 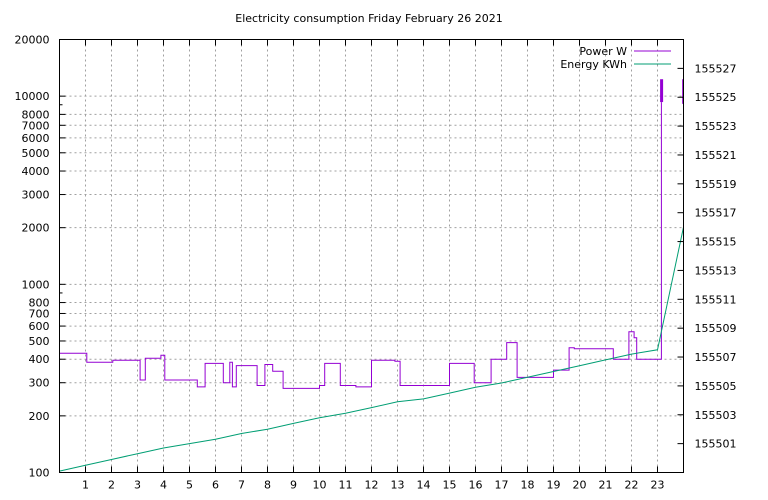 What do you see at coordinates (502, 485) in the screenshot?
I see `x-tick-label: 17` at bounding box center [502, 485].